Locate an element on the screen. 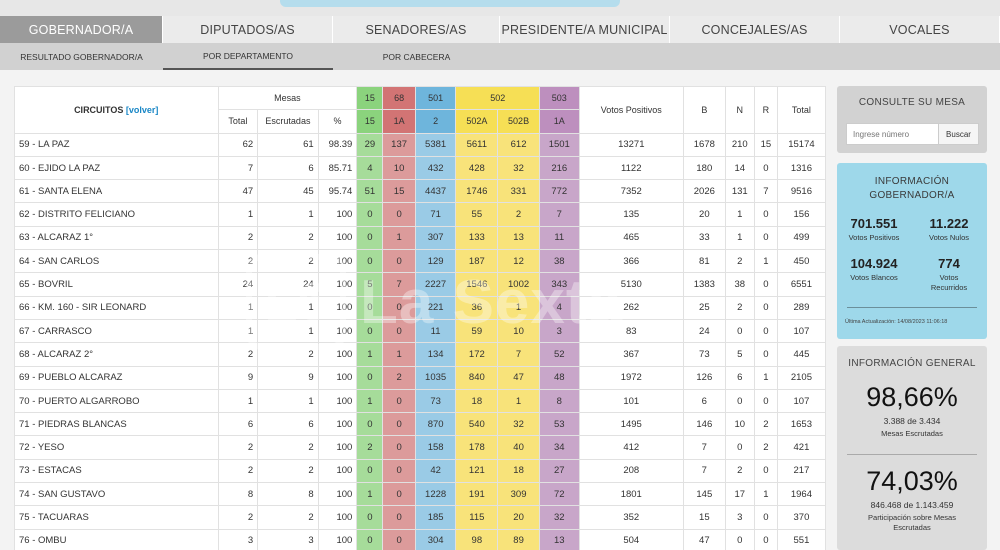 Image resolution: width=1000 pixels, height=550 pixels. votes-501-cell: 432 is located at coordinates (435, 168).